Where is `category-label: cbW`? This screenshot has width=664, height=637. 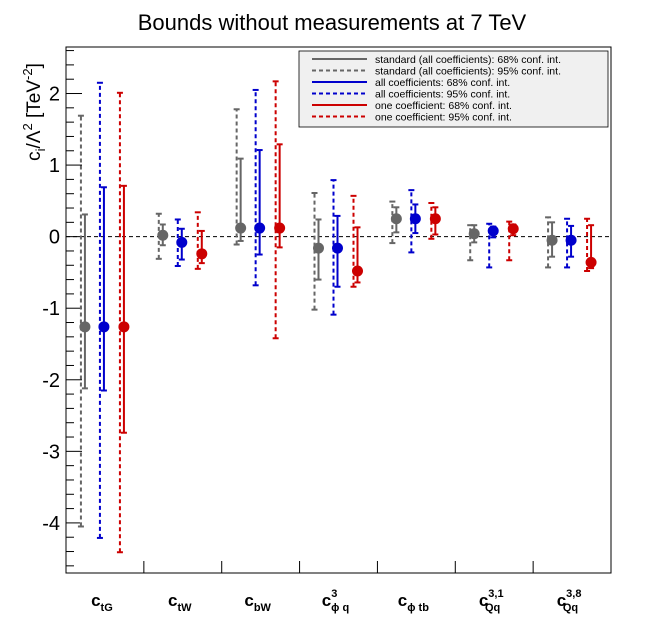
category-label: cbW is located at coordinates (257, 602).